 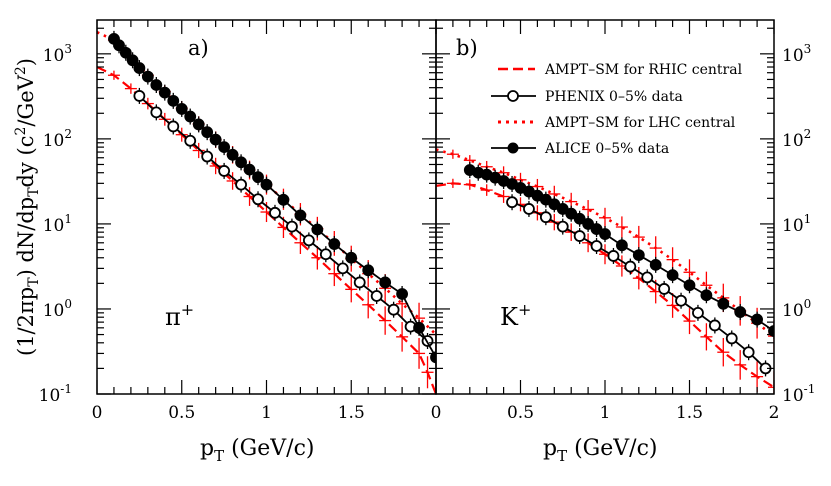 I want to click on y-axis-left-labels: 10⁻¹ 10⁰ 10¹ 10² 10³, so click(x=55, y=224).